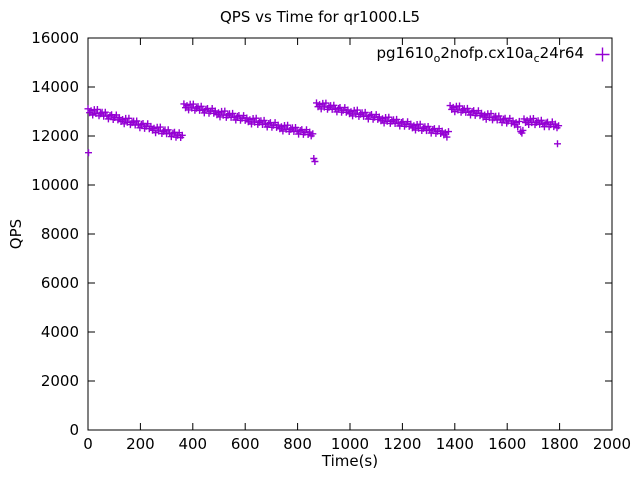 The height and width of the screenshot is (480, 640). I want to click on y-tick-label: 6000, so click(60, 283).